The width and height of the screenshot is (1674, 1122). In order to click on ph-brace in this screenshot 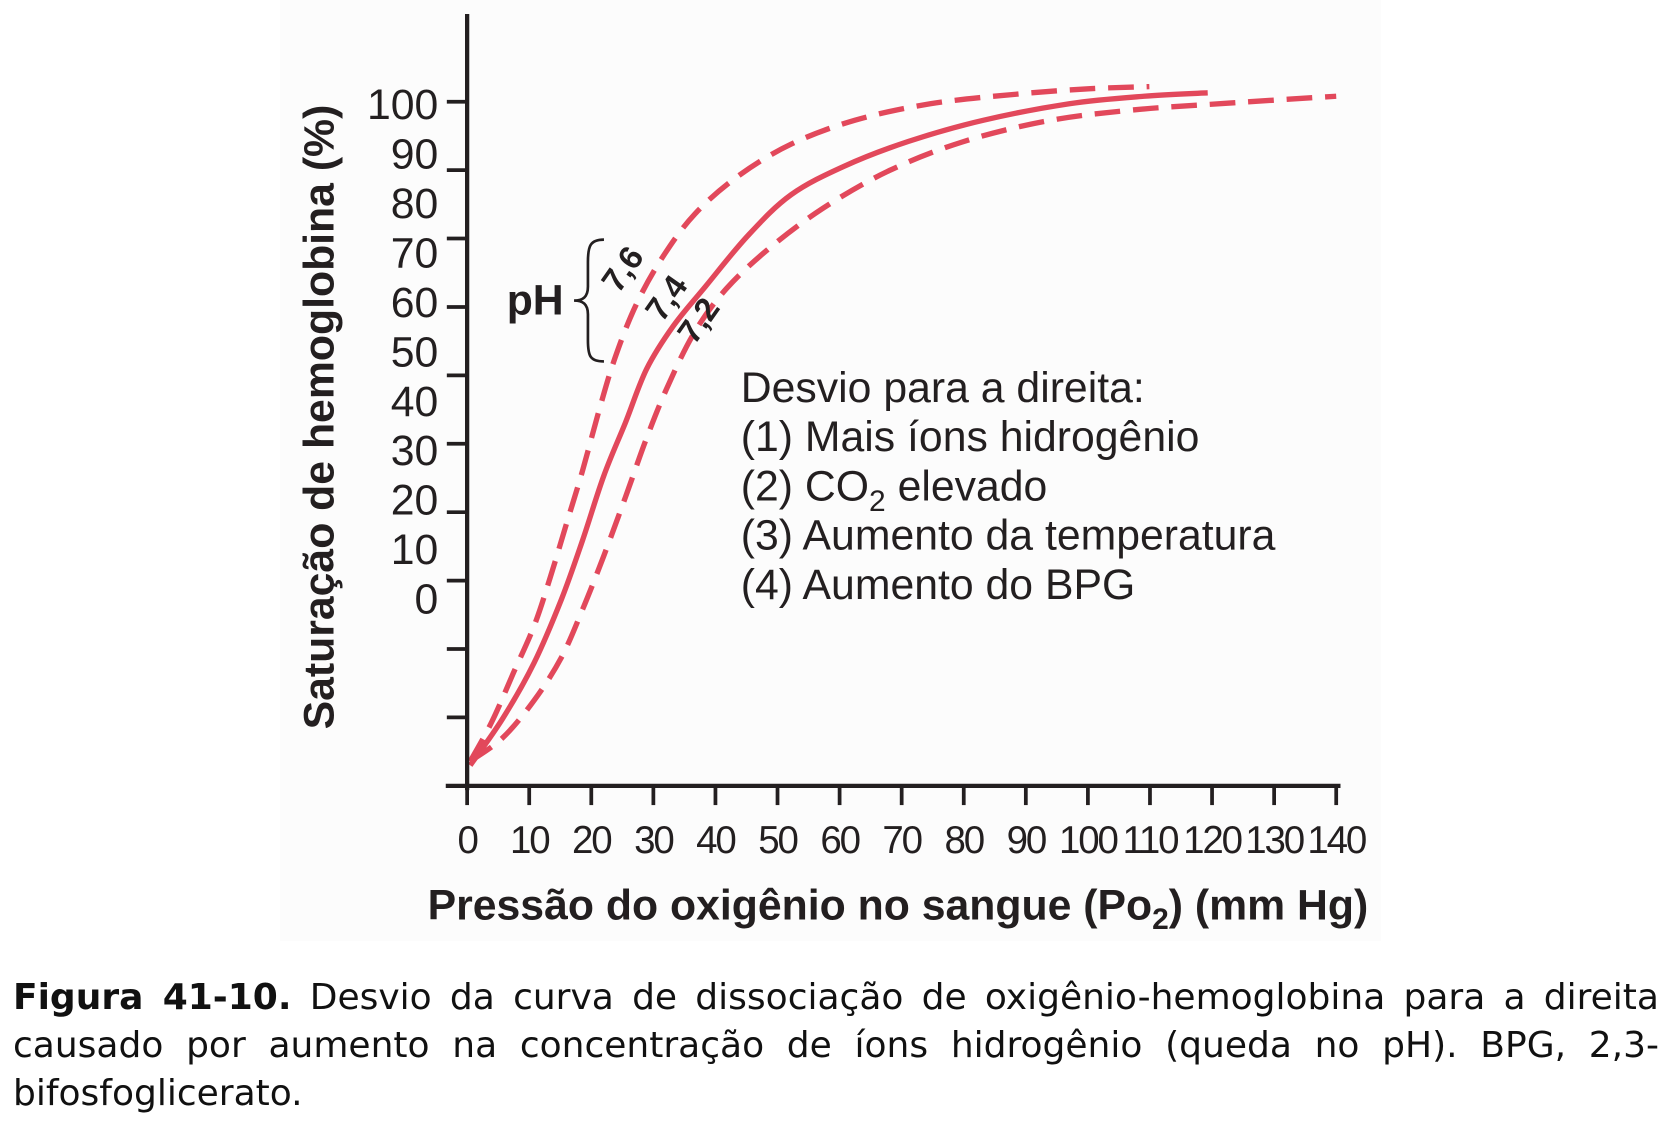, I will do `click(589, 300)`.